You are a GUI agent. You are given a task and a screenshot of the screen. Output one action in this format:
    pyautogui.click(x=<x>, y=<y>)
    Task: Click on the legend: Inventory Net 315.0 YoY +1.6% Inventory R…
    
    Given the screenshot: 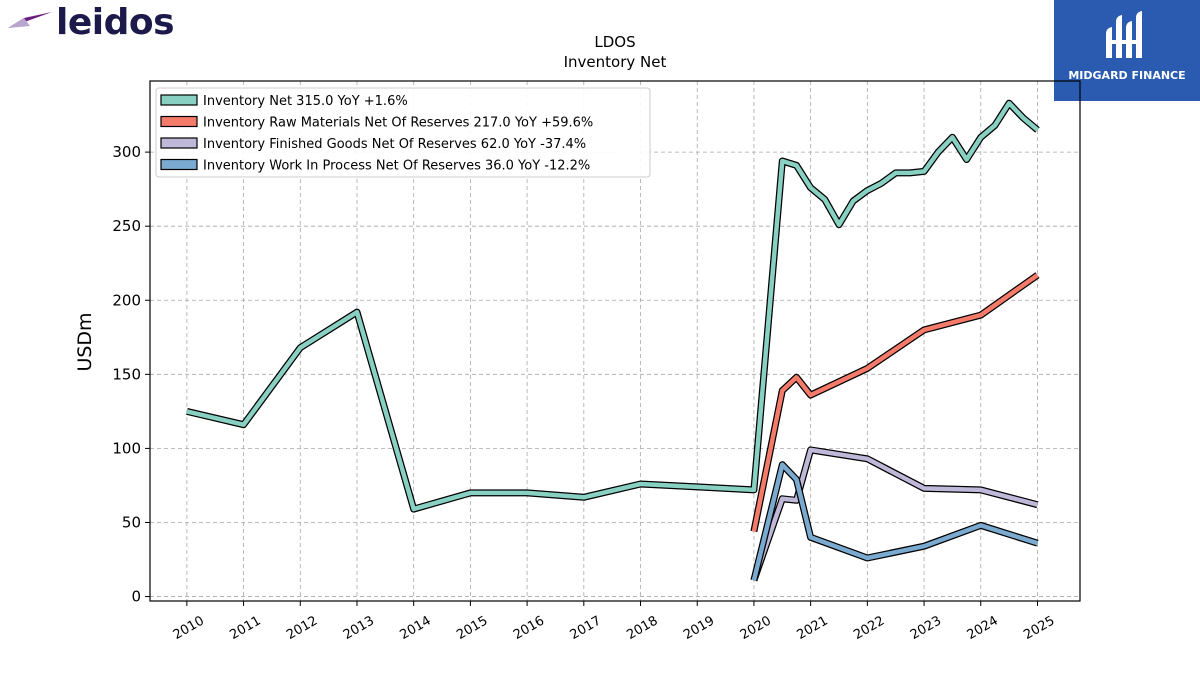 What is the action you would take?
    pyautogui.click(x=403, y=132)
    